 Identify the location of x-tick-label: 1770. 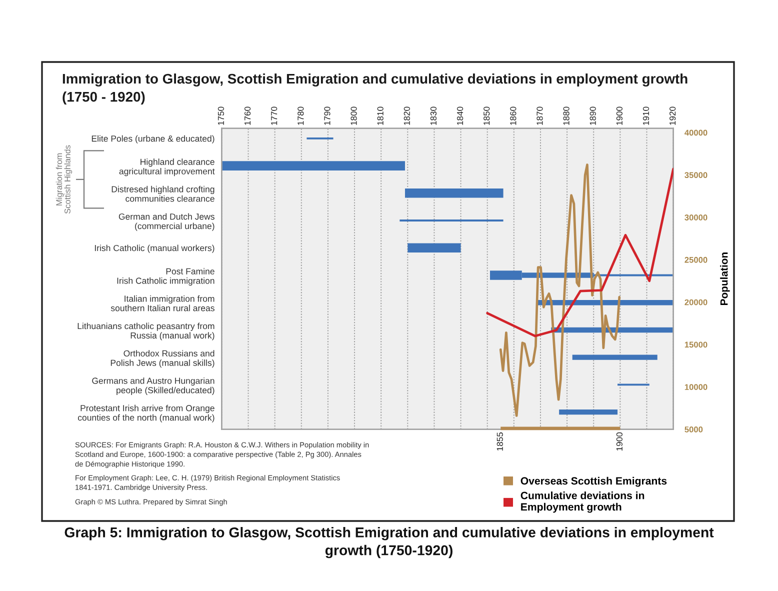
(274, 115).